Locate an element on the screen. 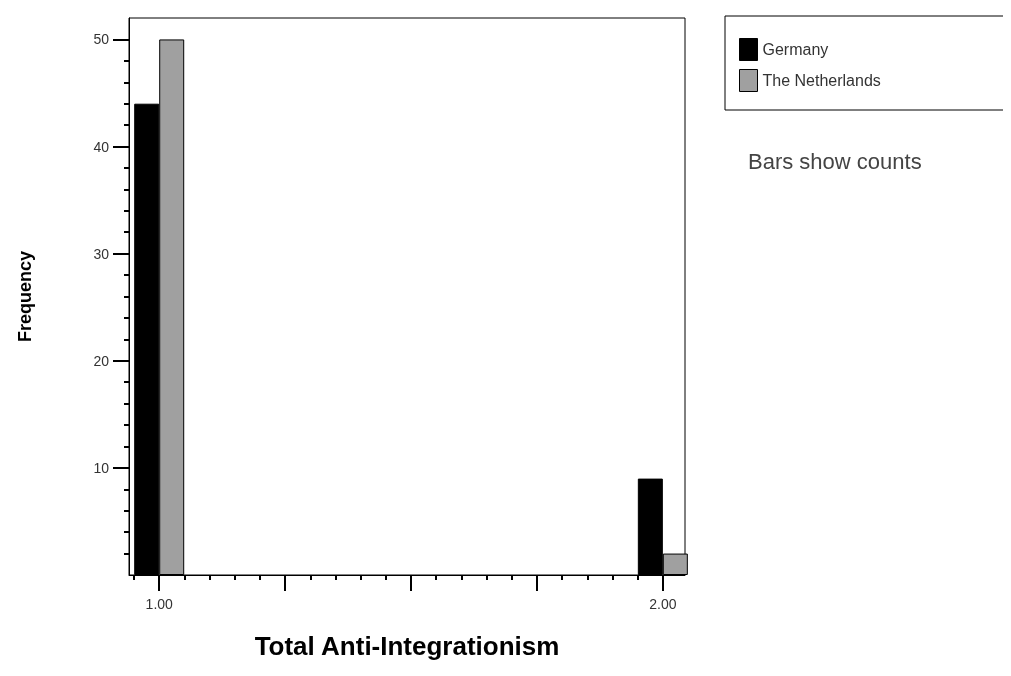  text: Bars show counts is located at coordinates (835, 161).